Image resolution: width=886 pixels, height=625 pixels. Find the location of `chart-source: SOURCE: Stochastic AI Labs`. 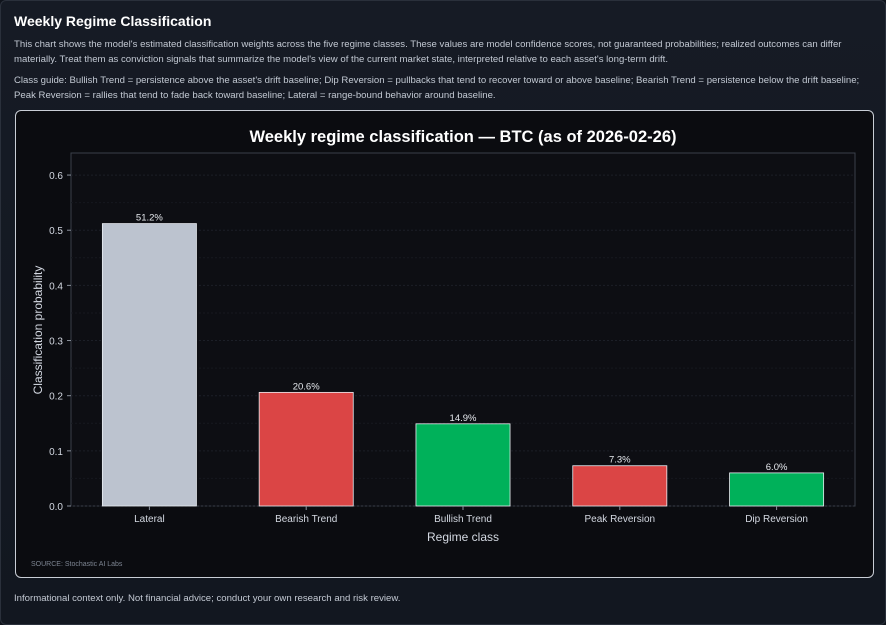

chart-source: SOURCE: Stochastic AI Labs is located at coordinates (77, 564).